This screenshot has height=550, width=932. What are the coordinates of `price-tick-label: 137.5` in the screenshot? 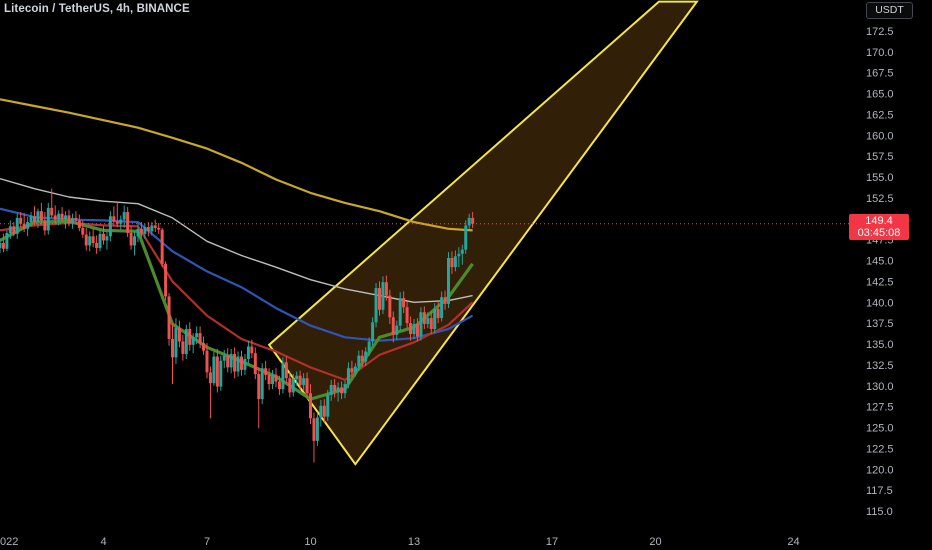 It's located at (880, 324).